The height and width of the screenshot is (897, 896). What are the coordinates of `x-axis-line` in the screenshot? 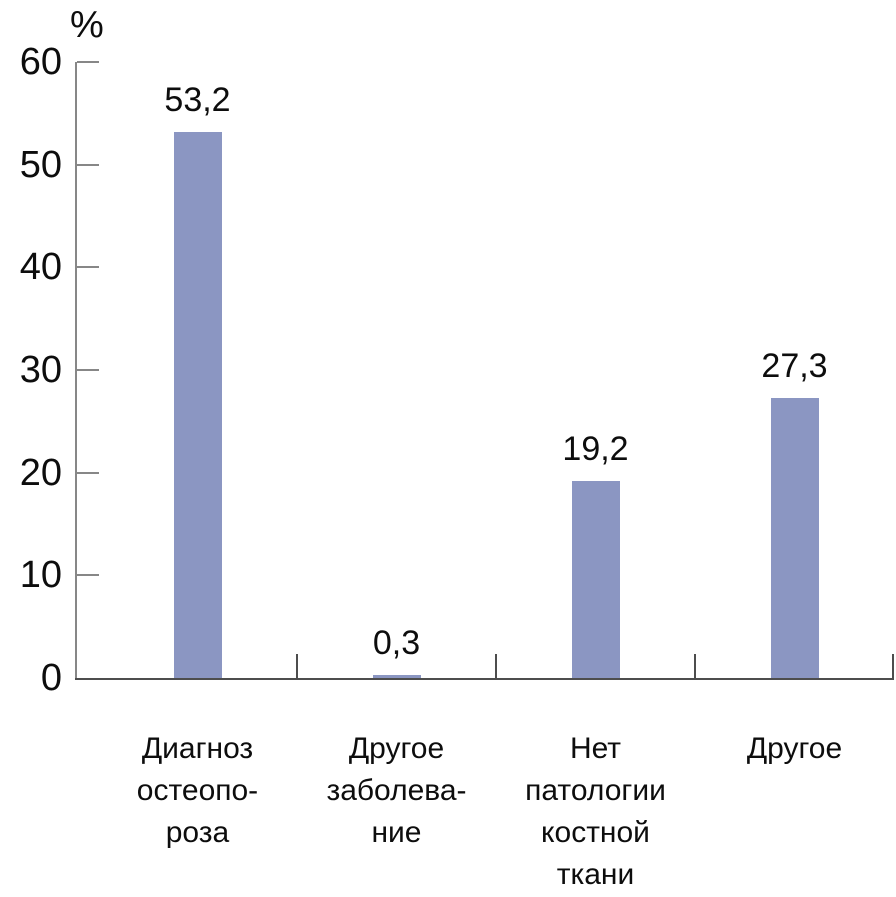 It's located at (484, 679).